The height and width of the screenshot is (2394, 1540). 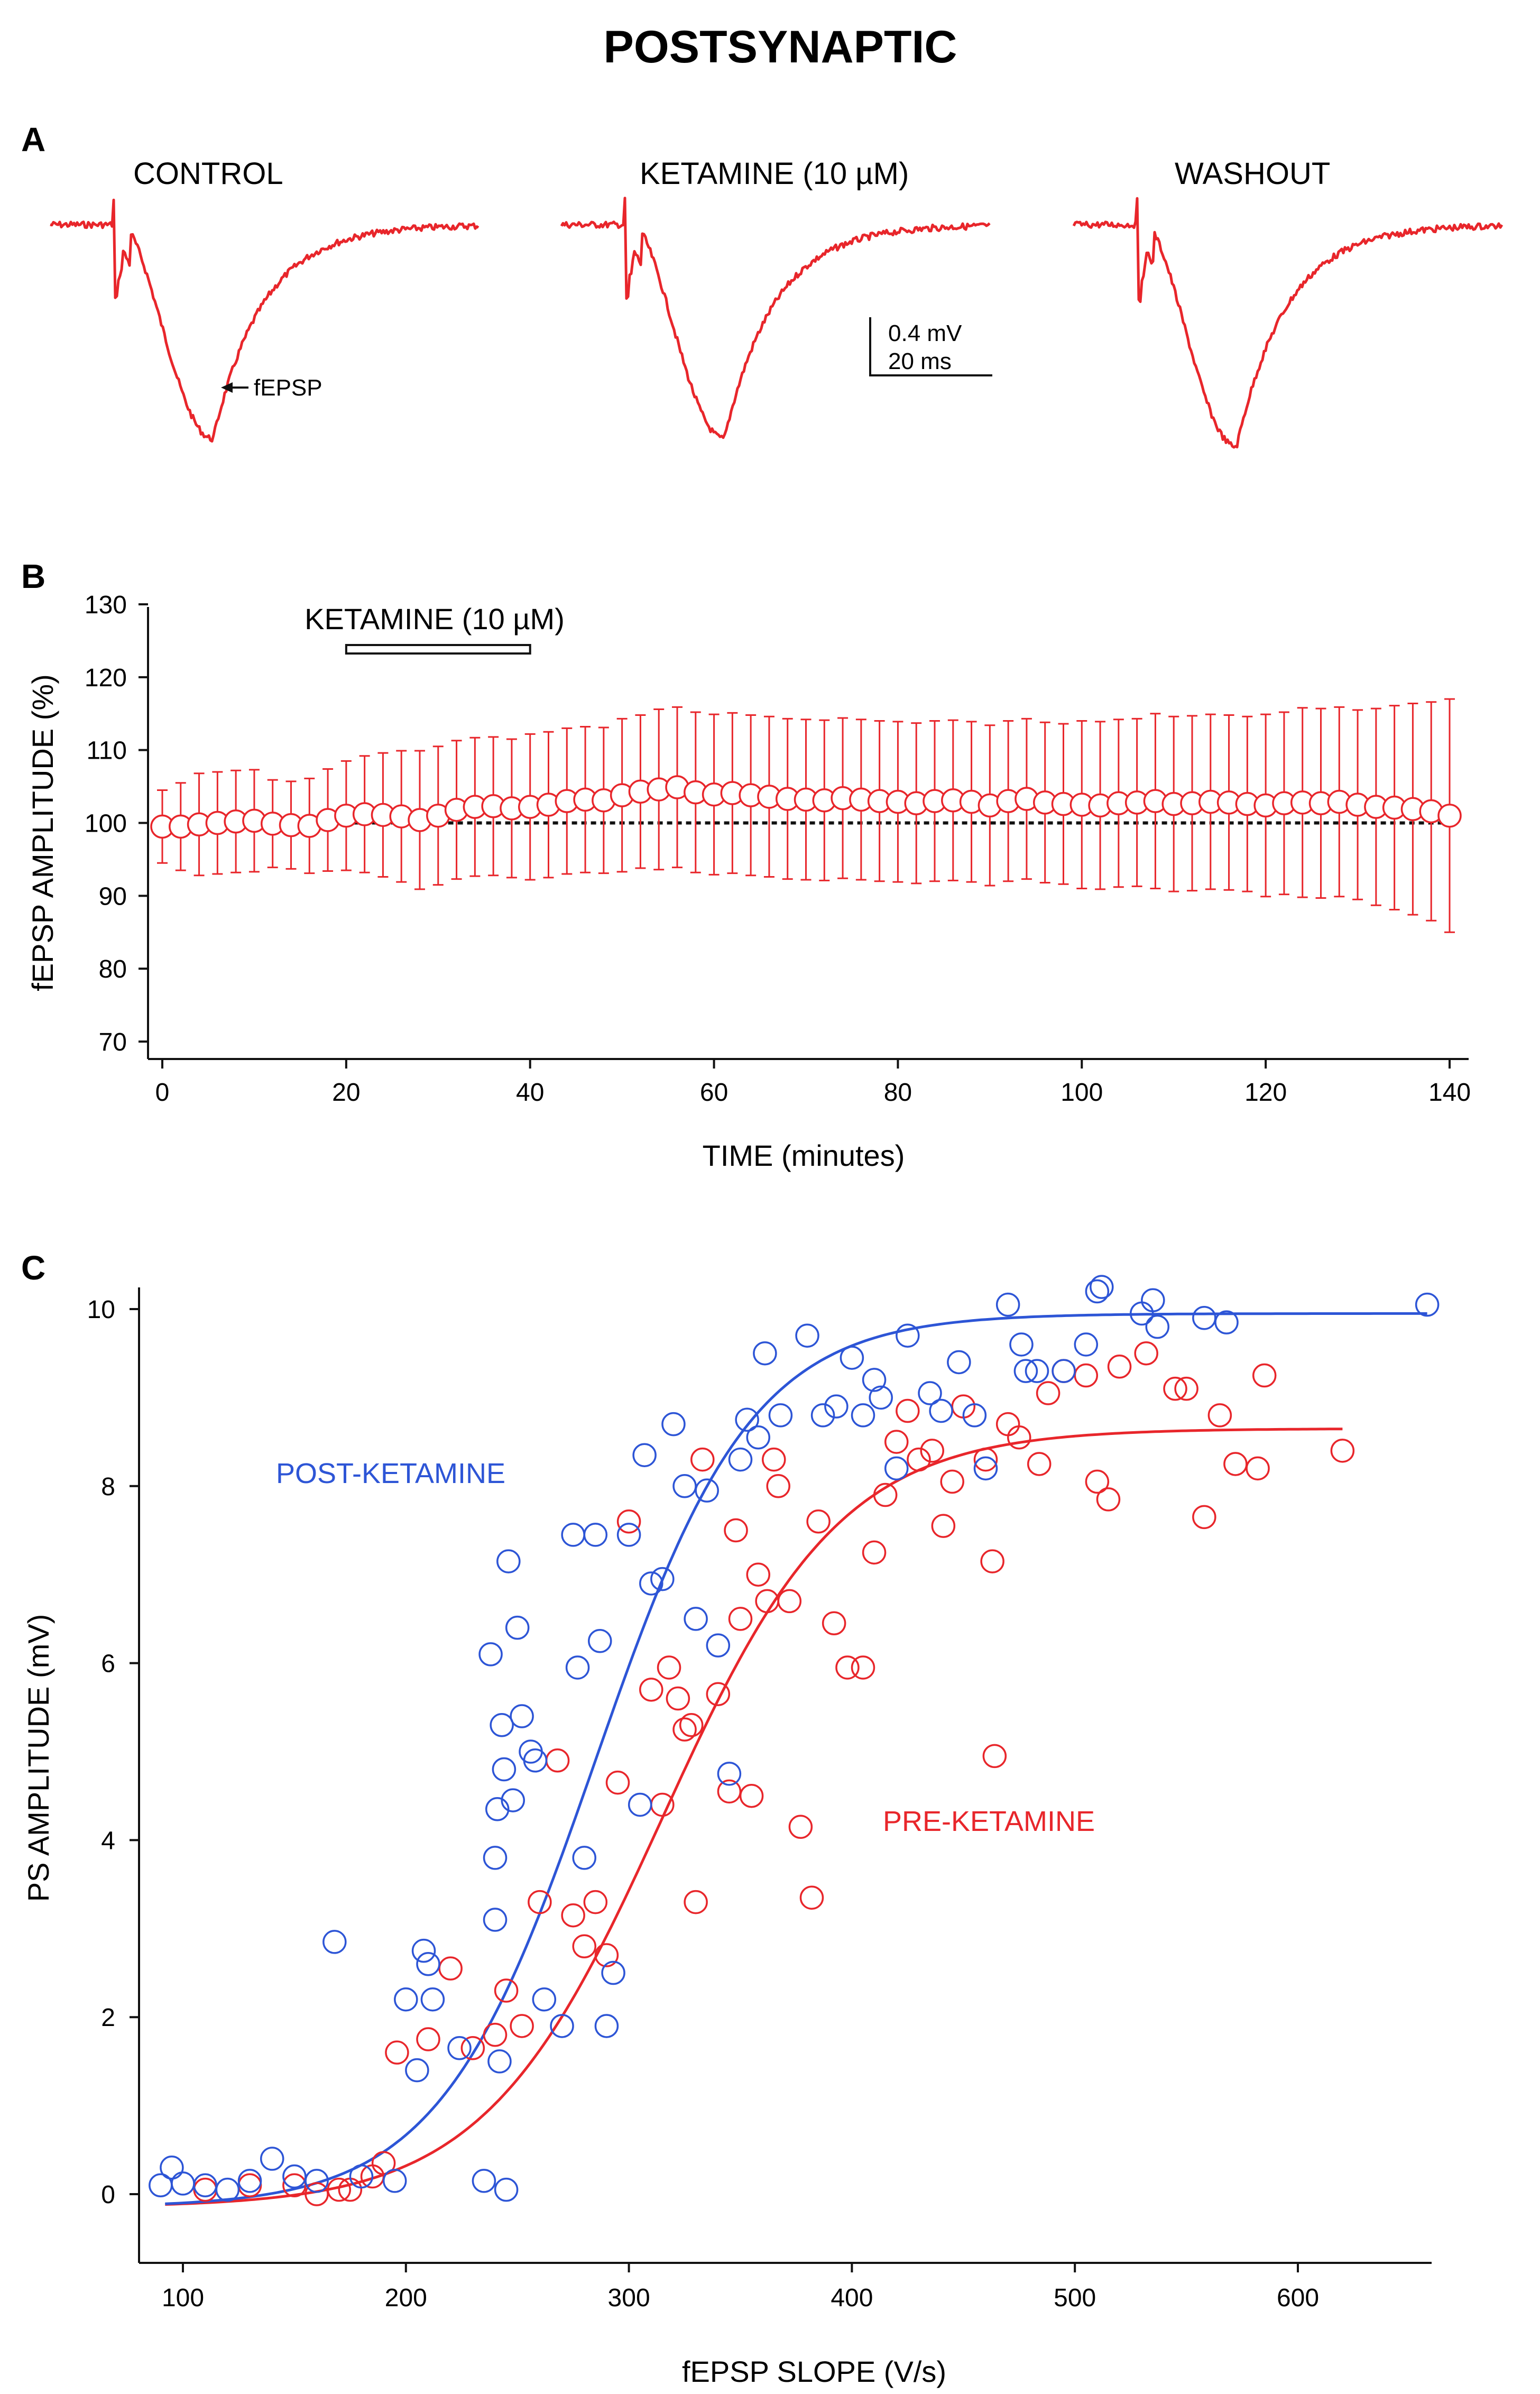 I want to click on c-x-tick-label: 400, so click(x=852, y=2298).